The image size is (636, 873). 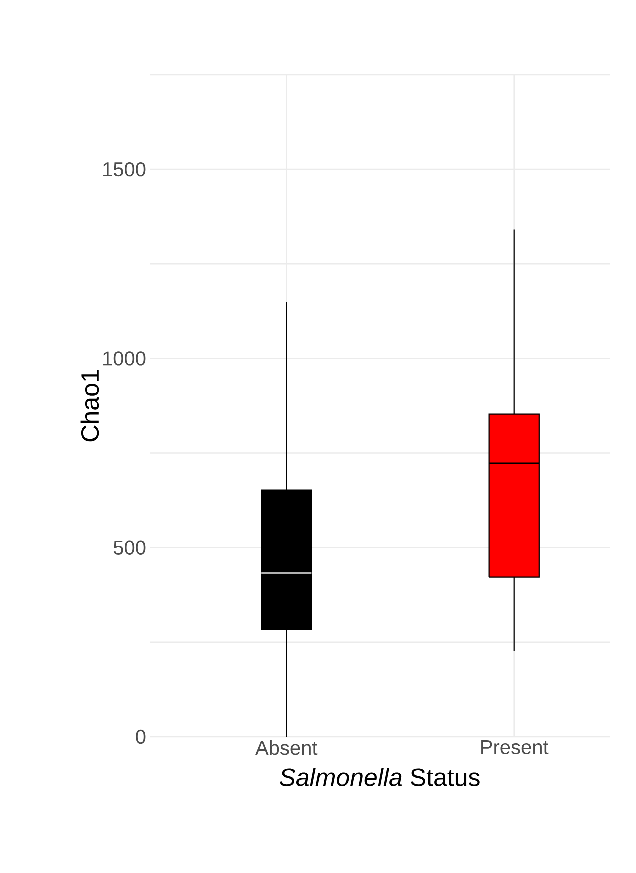 What do you see at coordinates (130, 547) in the screenshot?
I see `y-tick-label: 500` at bounding box center [130, 547].